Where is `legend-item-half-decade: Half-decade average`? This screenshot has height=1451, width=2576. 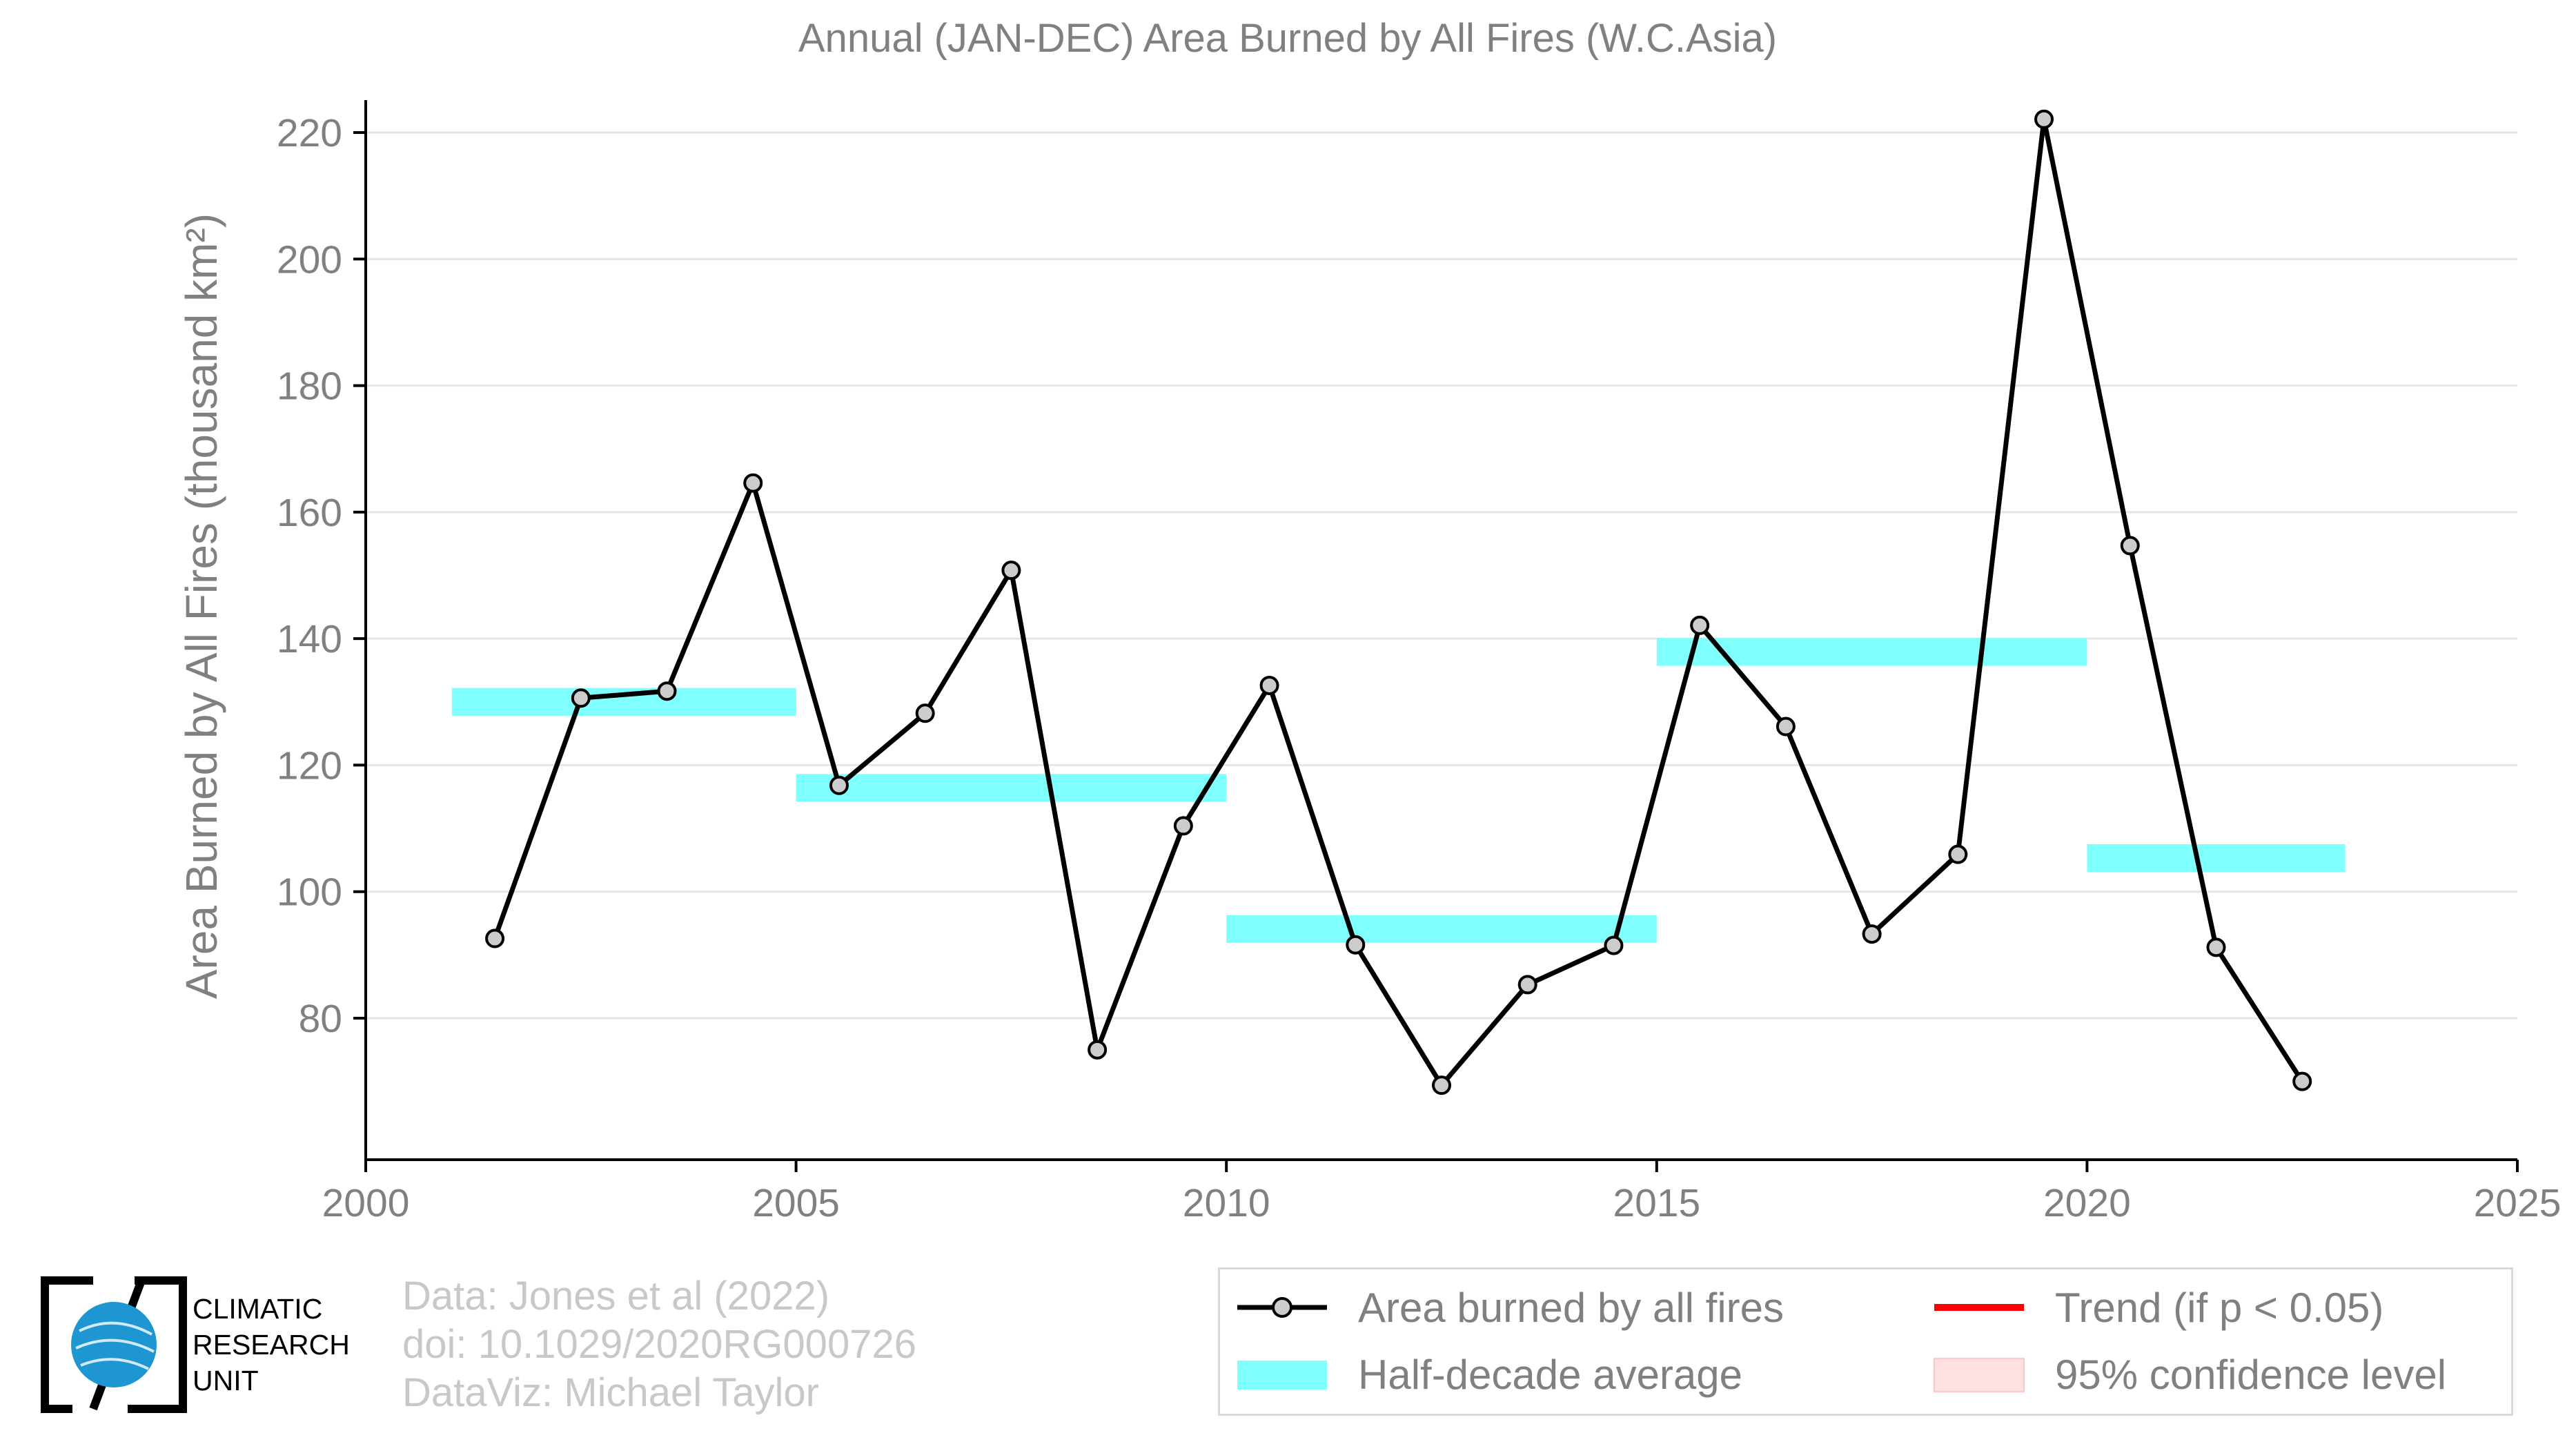 legend-item-half-decade: Half-decade average is located at coordinates (1488, 1374).